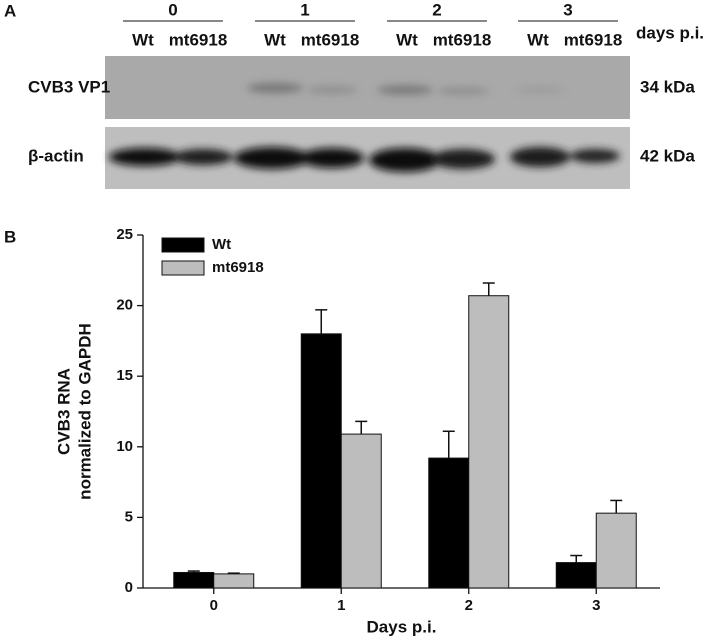 The image size is (725, 641). Describe the element at coordinates (10, 236) in the screenshot. I see `panel-label: B` at that location.